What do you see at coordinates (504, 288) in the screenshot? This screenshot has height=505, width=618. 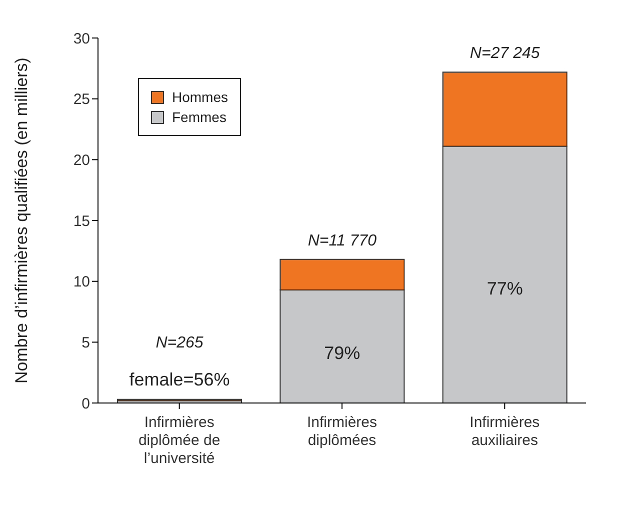 I see `annotation: 77%` at bounding box center [504, 288].